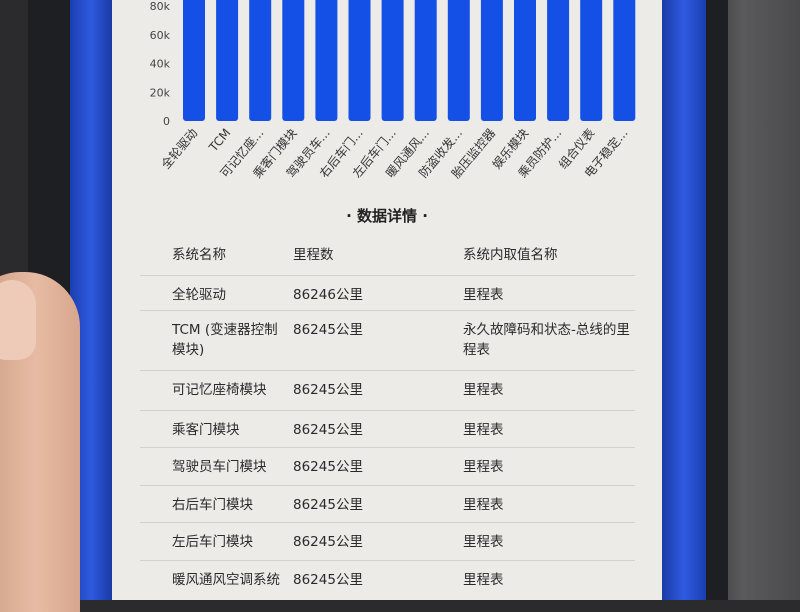 This screenshot has height=612, width=800. What do you see at coordinates (328, 295) in the screenshot?
I see `mileage-cell: 86246公里` at bounding box center [328, 295].